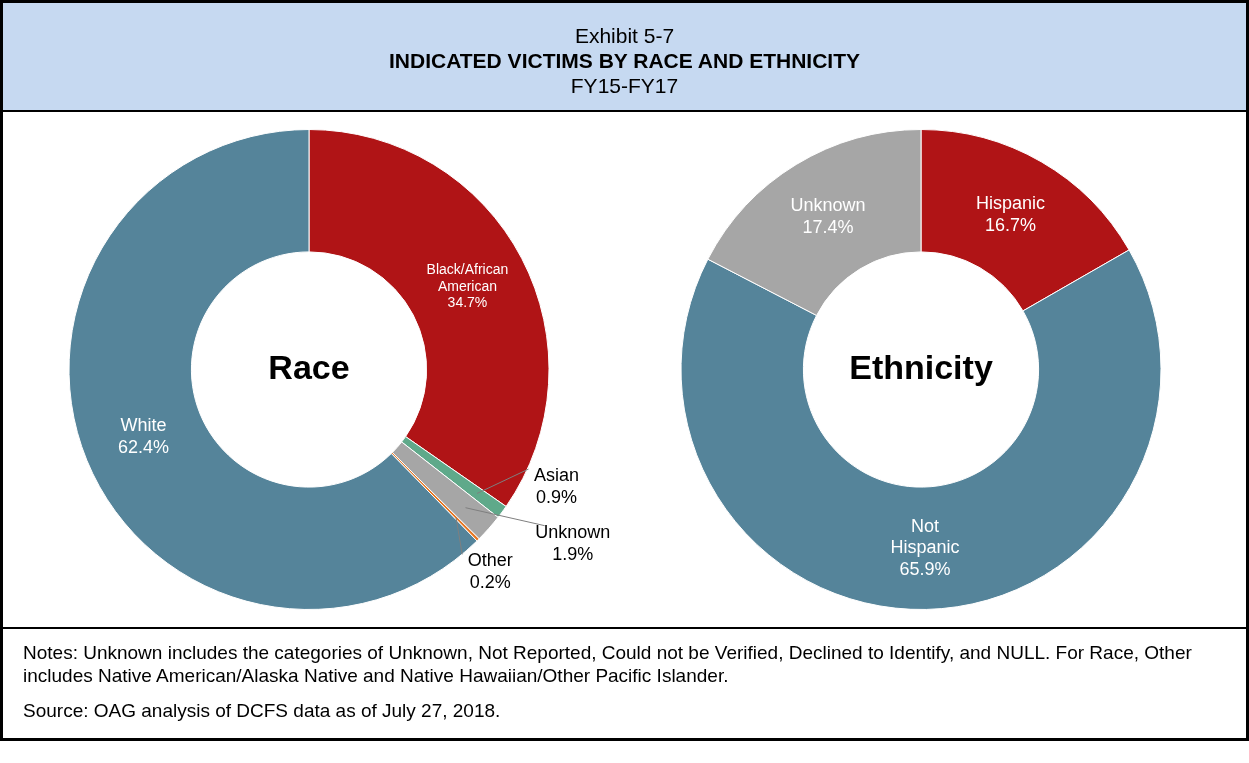  Describe the element at coordinates (556, 497) in the screenshot. I see `data-label: 0.9%` at that location.